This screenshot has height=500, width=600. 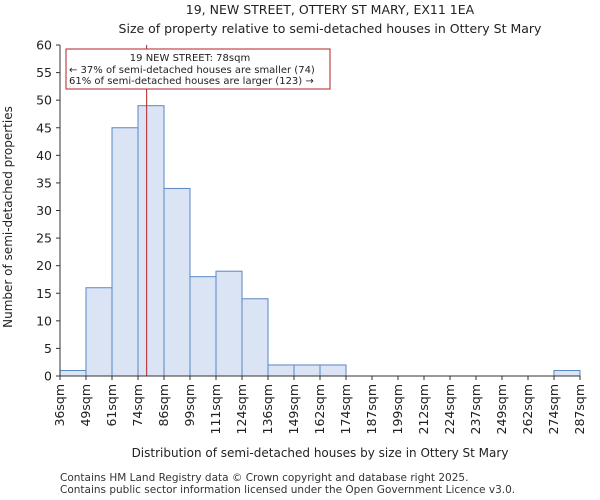 I want to click on y-tick-label: 30, so click(x=44, y=210).